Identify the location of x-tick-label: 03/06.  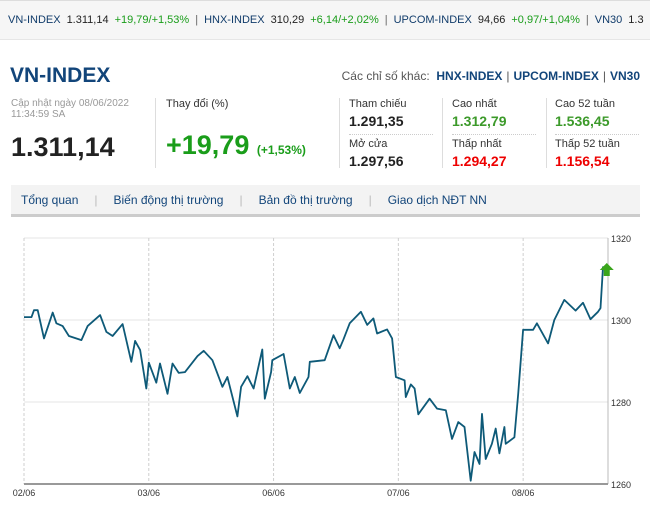
(149, 493).